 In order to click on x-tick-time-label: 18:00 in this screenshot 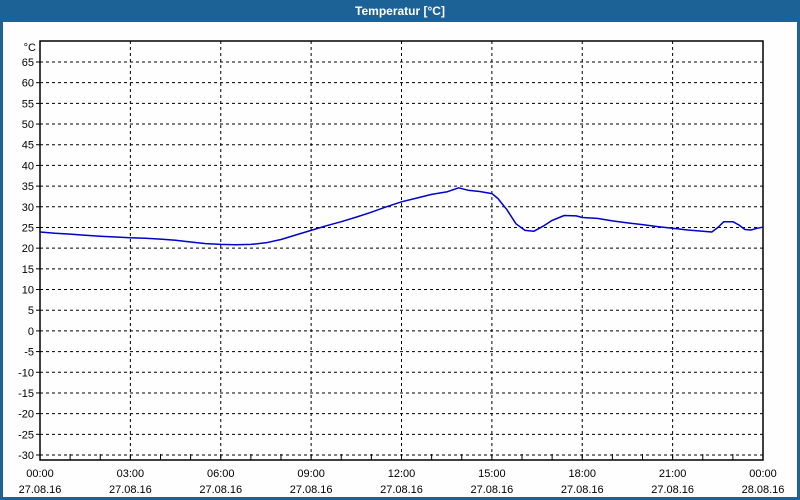, I will do `click(582, 474)`.